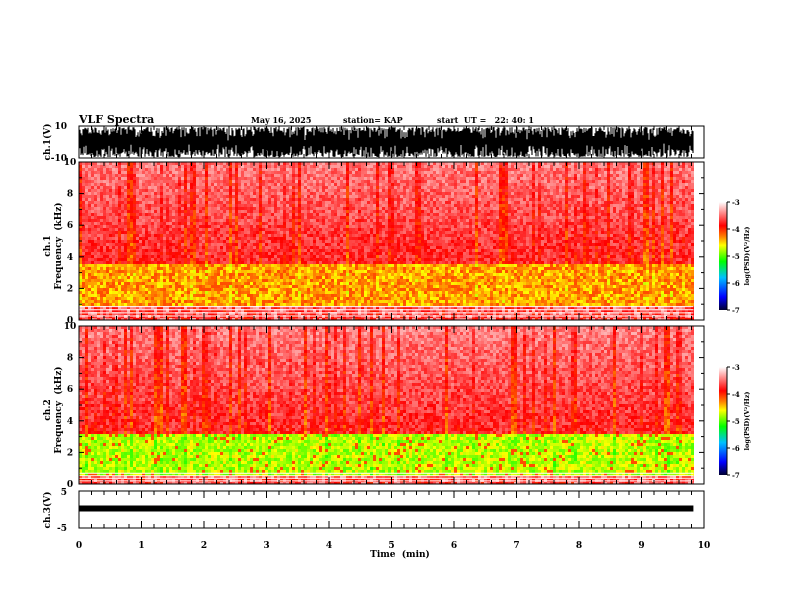  I want to click on start-time-label: start UT = 22: 40: 1, so click(485, 120).